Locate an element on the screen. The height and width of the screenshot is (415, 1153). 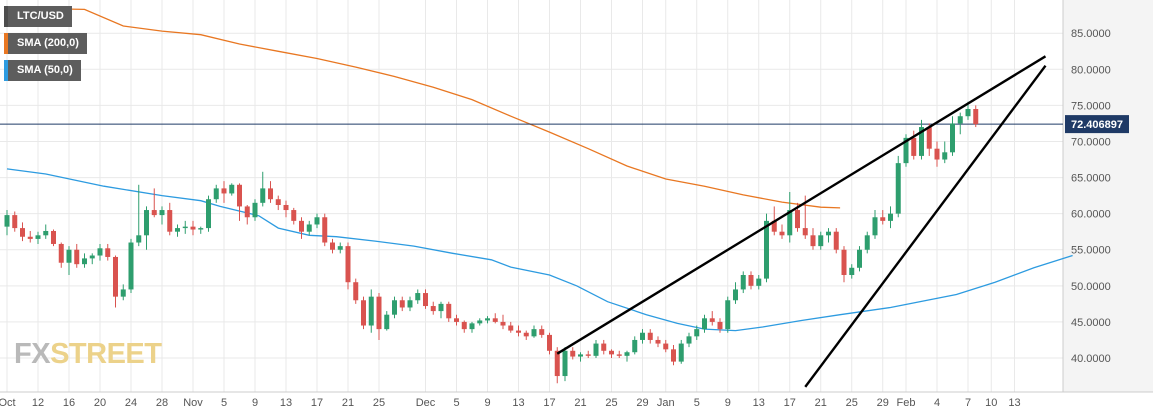
legend-ltcusd: LTC/USD is located at coordinates (38, 16).